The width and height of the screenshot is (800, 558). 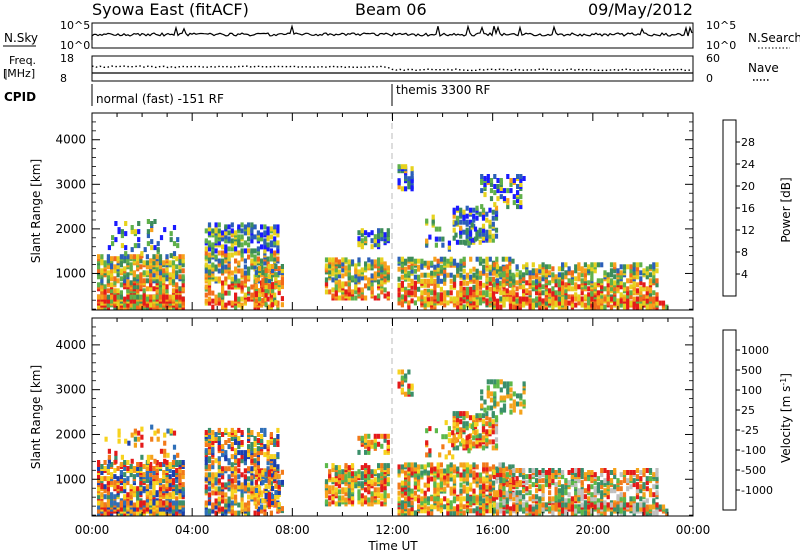 I want to click on nave-label: Nave, so click(x=763, y=68).